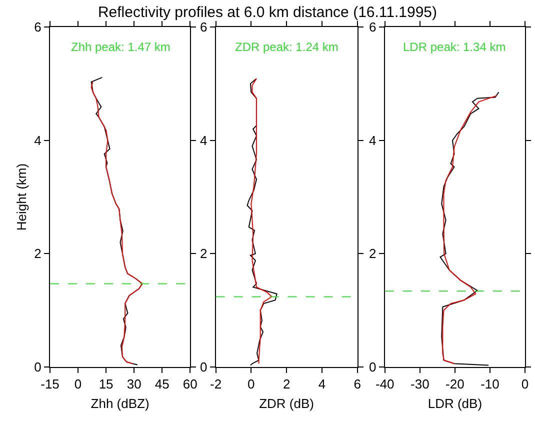  Describe the element at coordinates (420, 384) in the screenshot. I see `x-tick-label: -30` at that location.